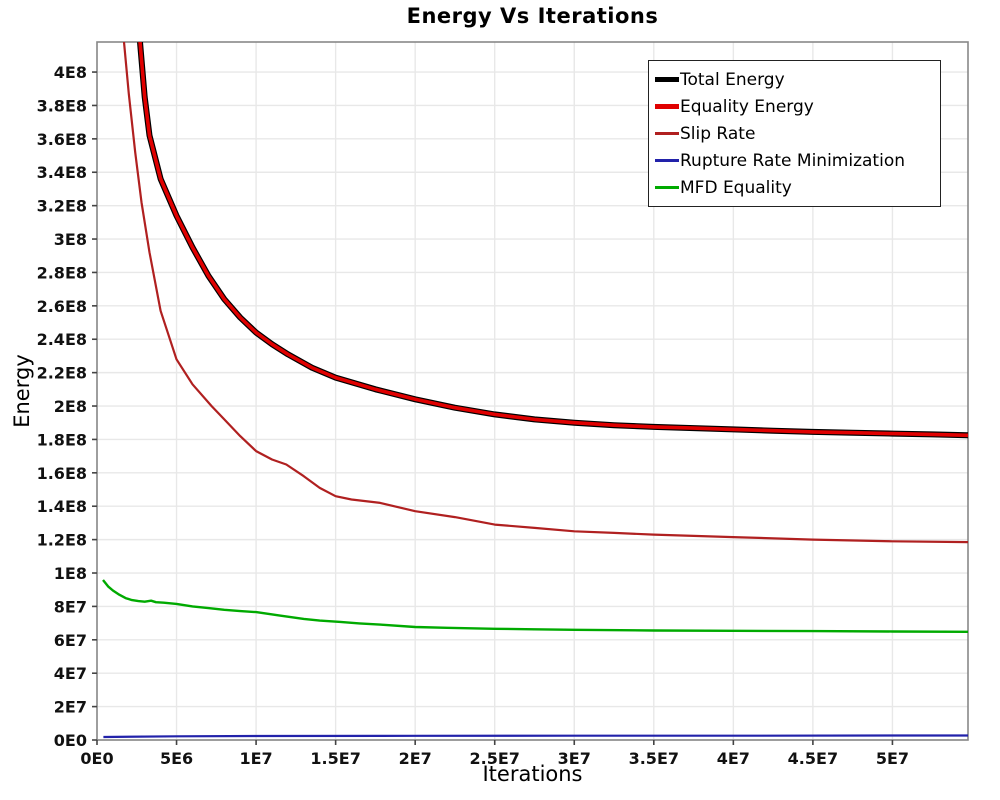 Image resolution: width=1000 pixels, height=800 pixels. I want to click on x-tick-label: 5E6, so click(176, 758).